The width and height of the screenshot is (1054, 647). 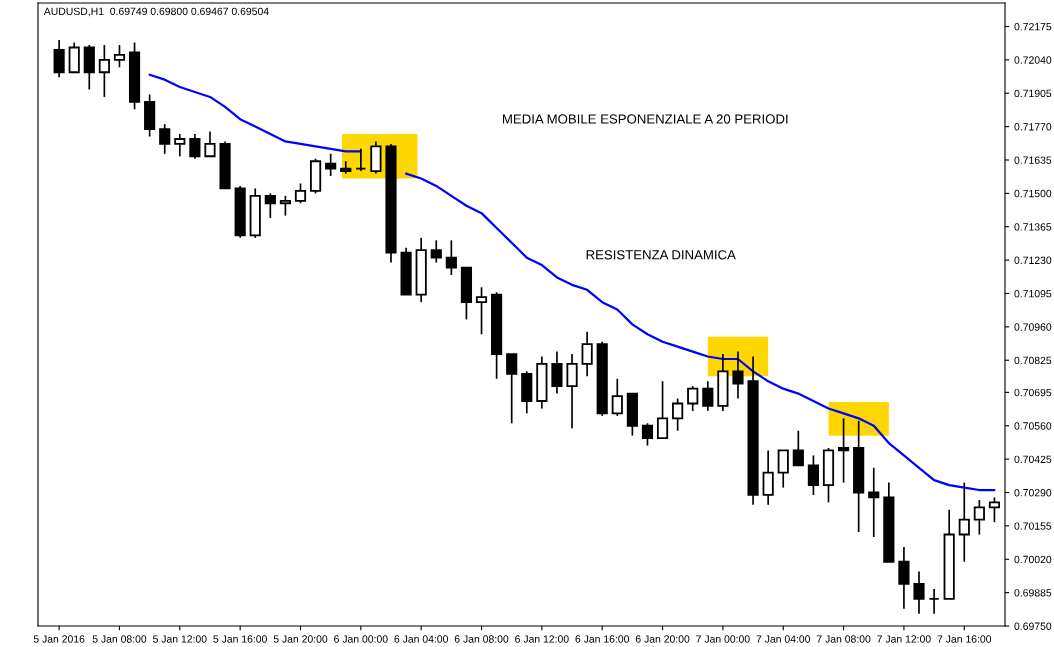 What do you see at coordinates (1033, 426) in the screenshot?
I see `y-tick-label: 0.70560` at bounding box center [1033, 426].